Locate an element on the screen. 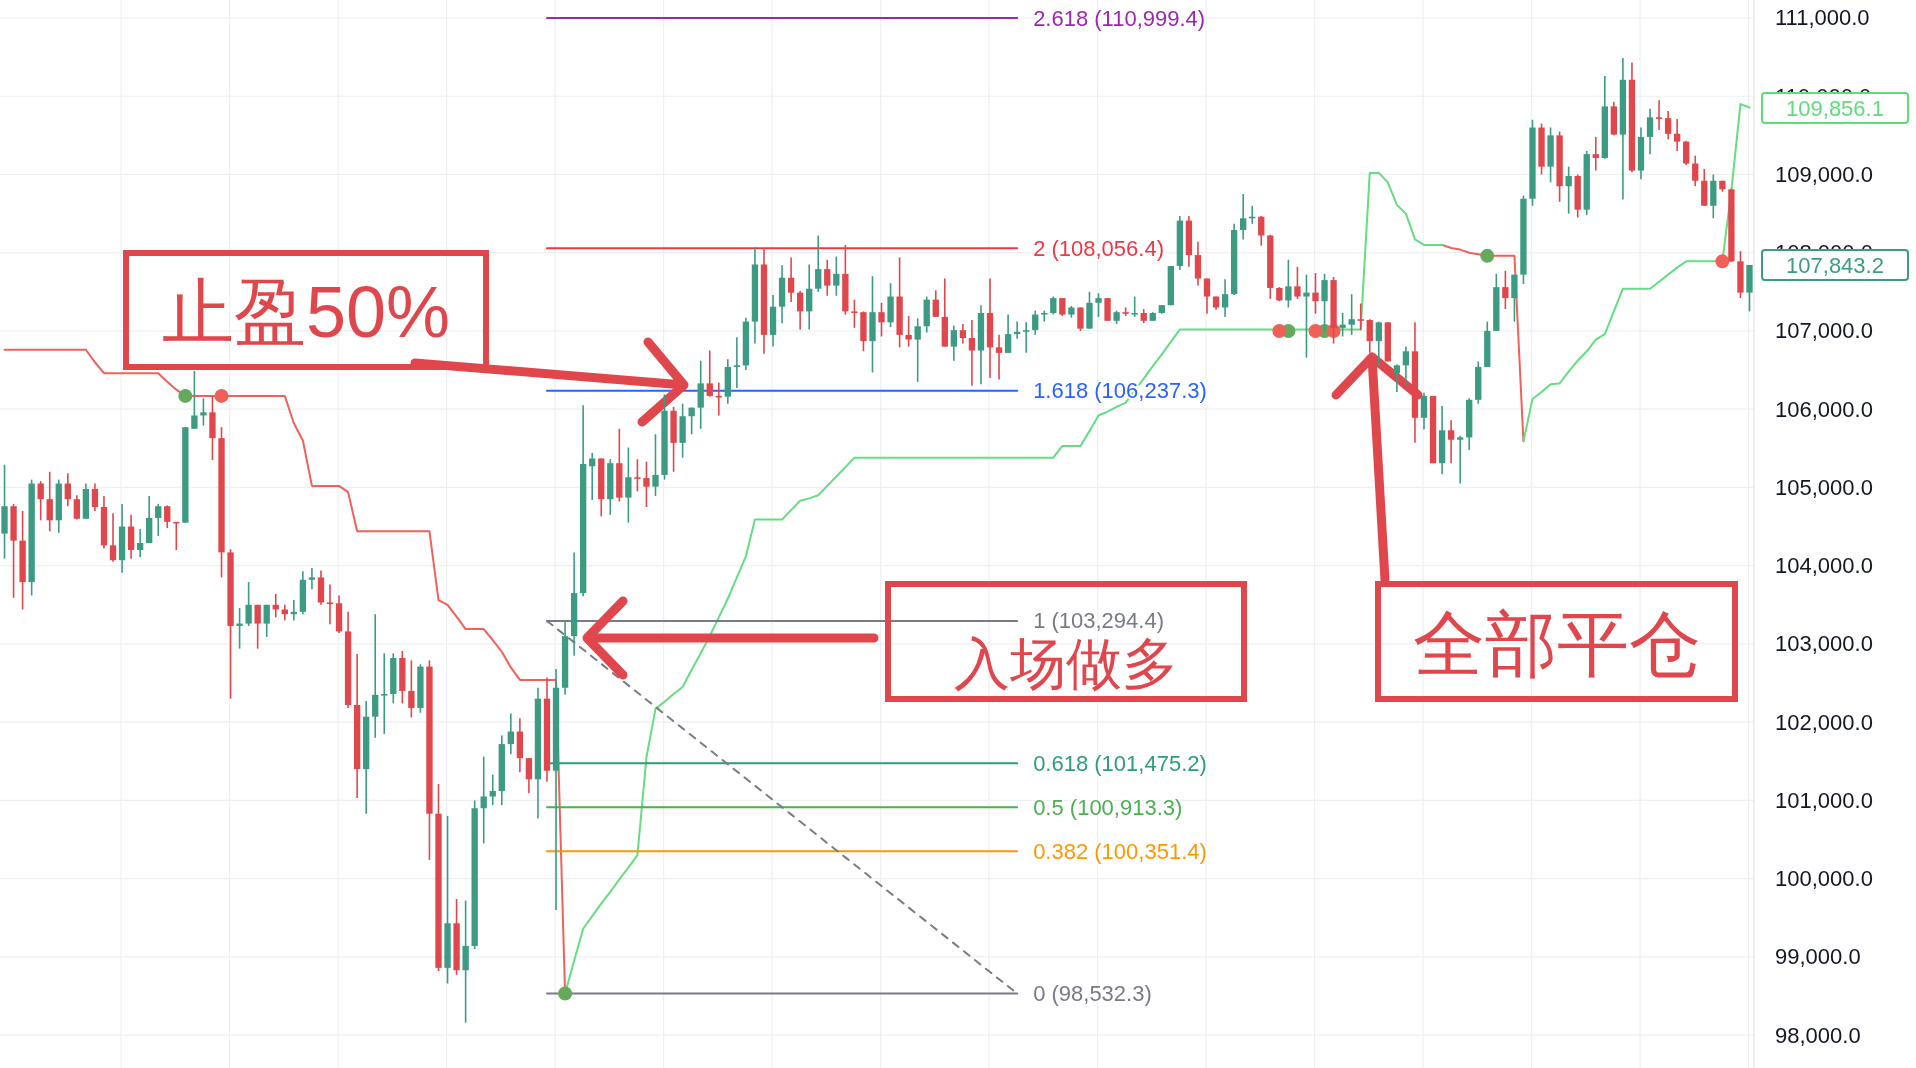 This screenshot has height=1068, width=1916. annotation: 全部平仓 is located at coordinates (1556, 643).